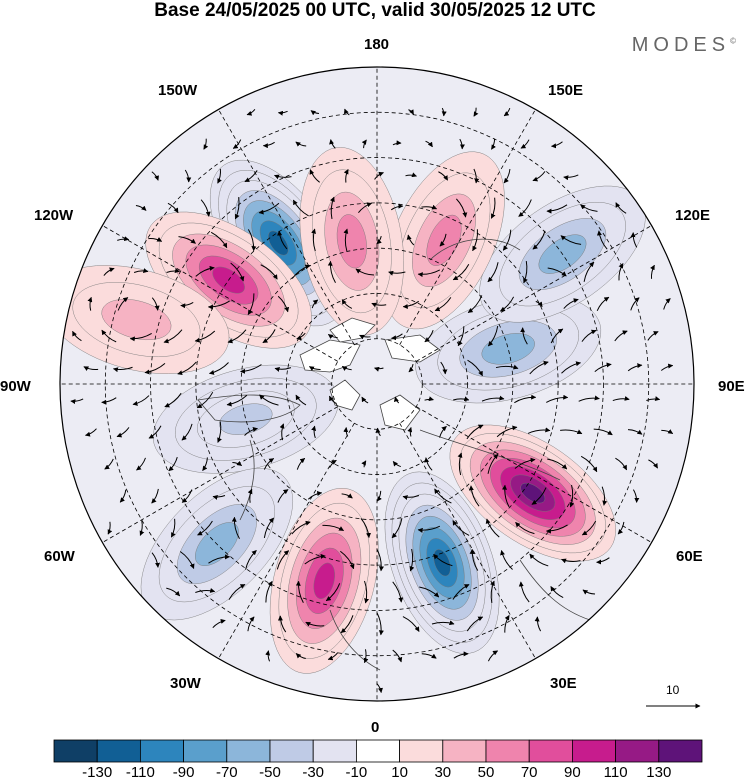 The image size is (750, 783). I want to click on colorbar-tick-label: 30, so click(443, 772).